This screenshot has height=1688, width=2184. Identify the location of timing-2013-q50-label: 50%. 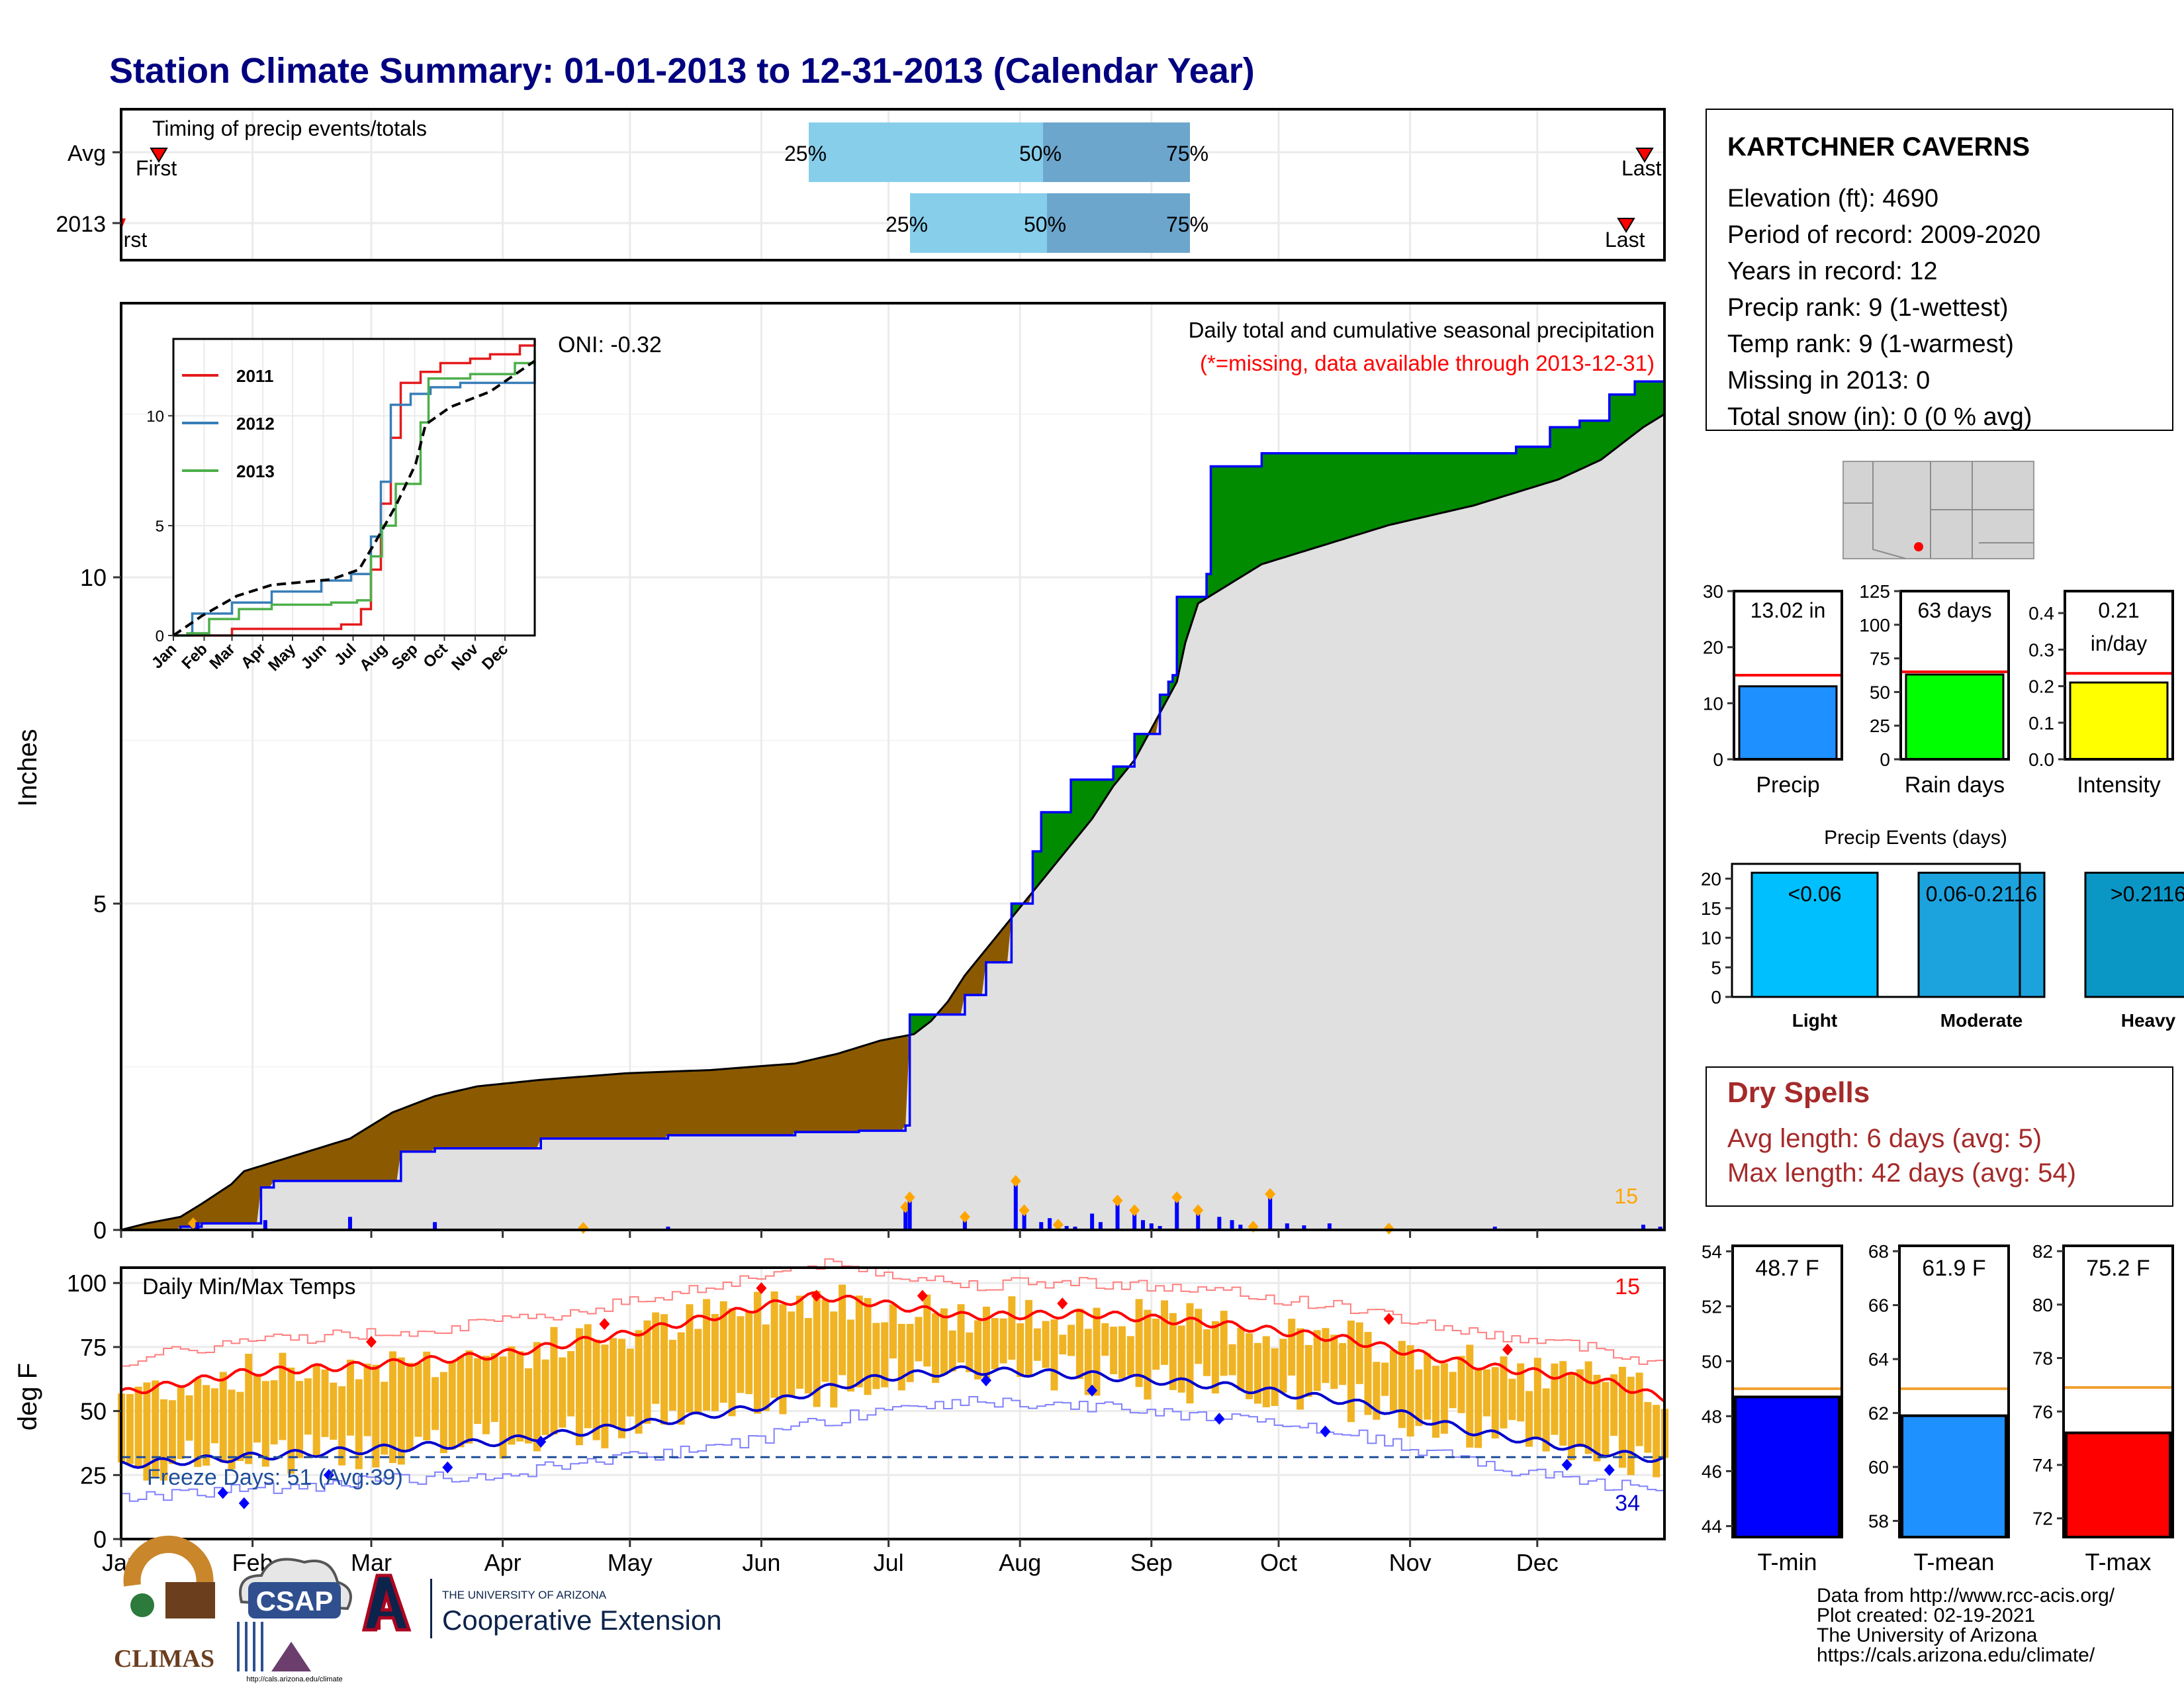
(1045, 224).